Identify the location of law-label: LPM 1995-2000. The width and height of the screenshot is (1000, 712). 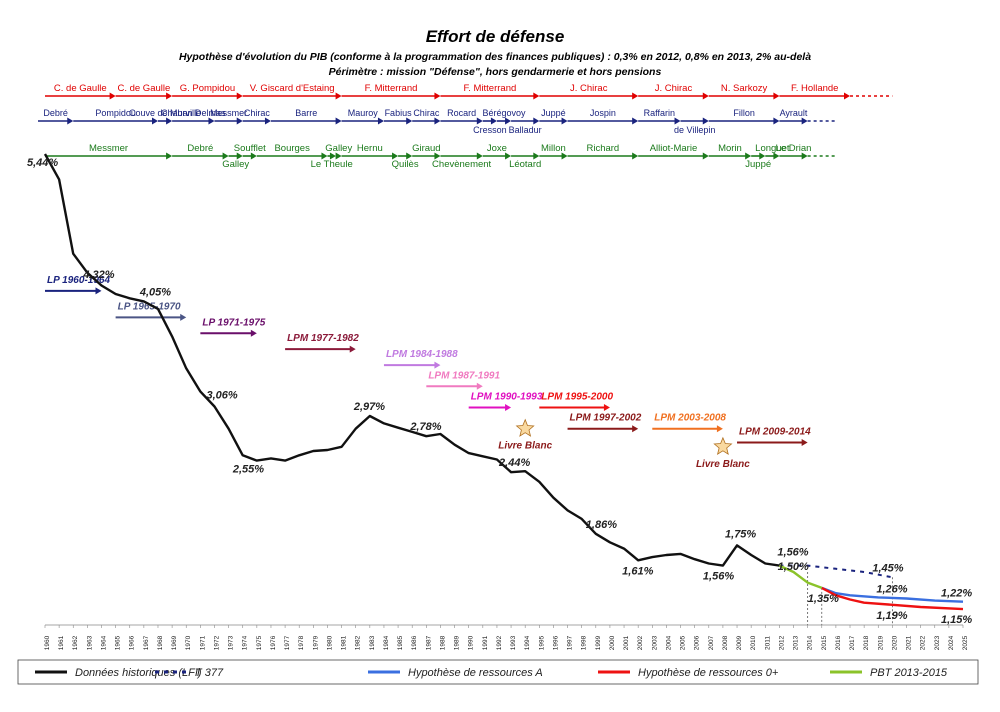
(577, 397).